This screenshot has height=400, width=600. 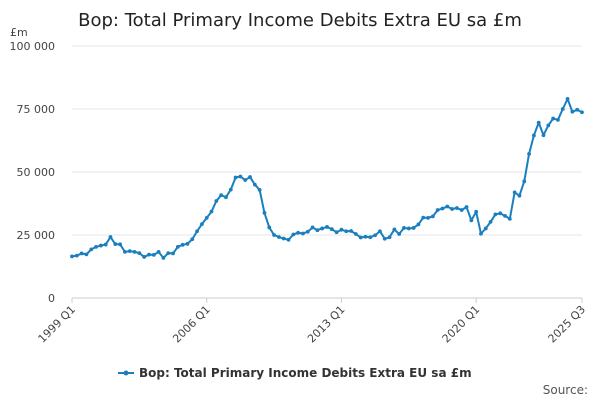 I want to click on x-tick-label: 2013 Q1, so click(x=326, y=324).